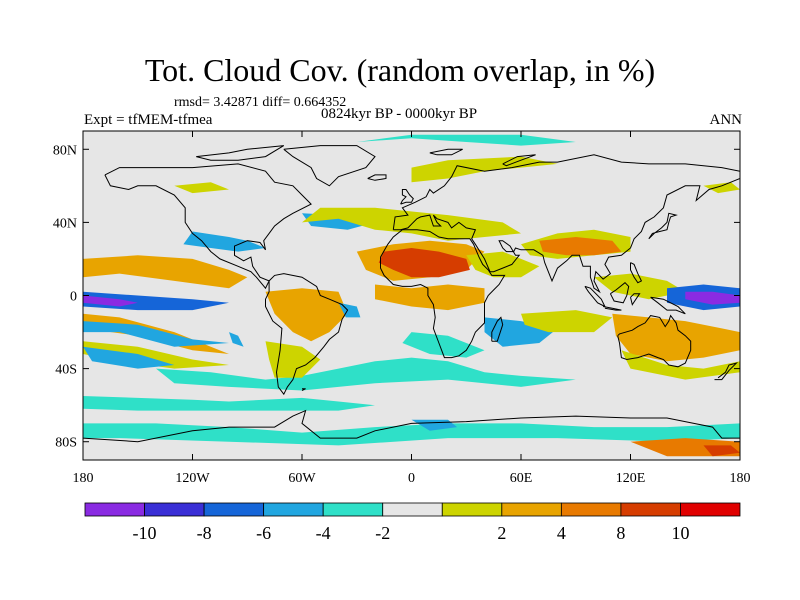  Describe the element at coordinates (521, 478) in the screenshot. I see `lon-tick-label: 60E` at that location.